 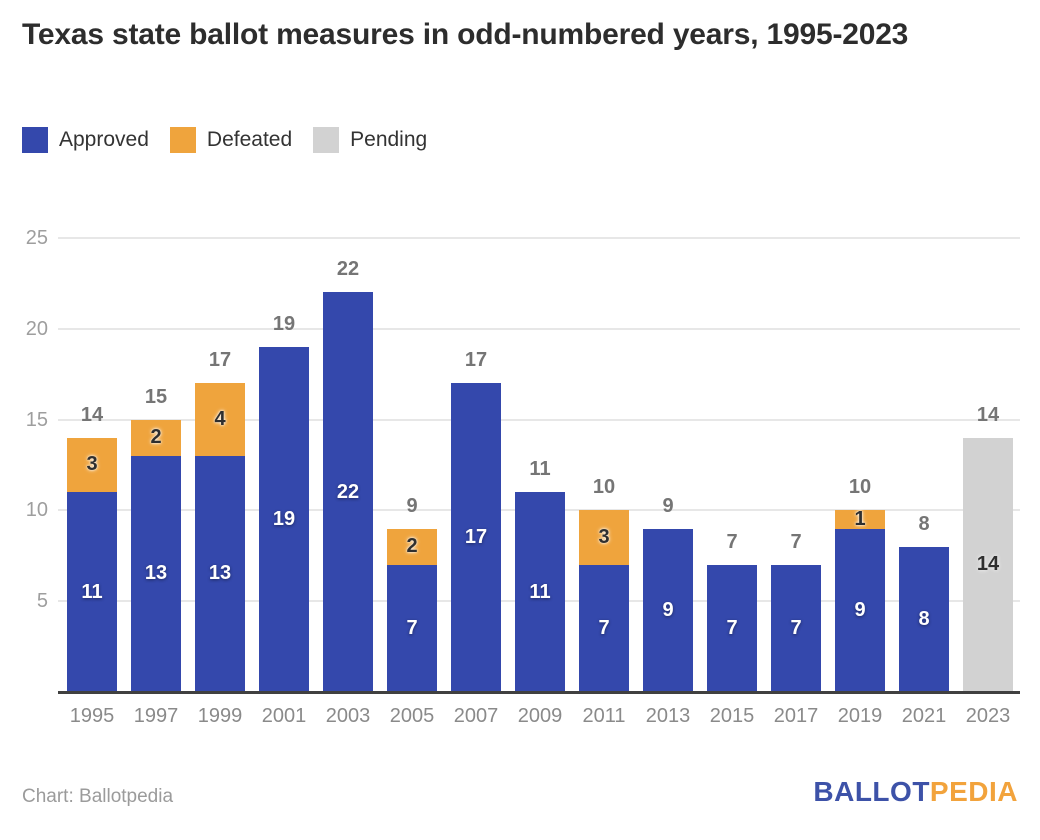 I want to click on bar-segment-approved-2017: 7, so click(x=796, y=628).